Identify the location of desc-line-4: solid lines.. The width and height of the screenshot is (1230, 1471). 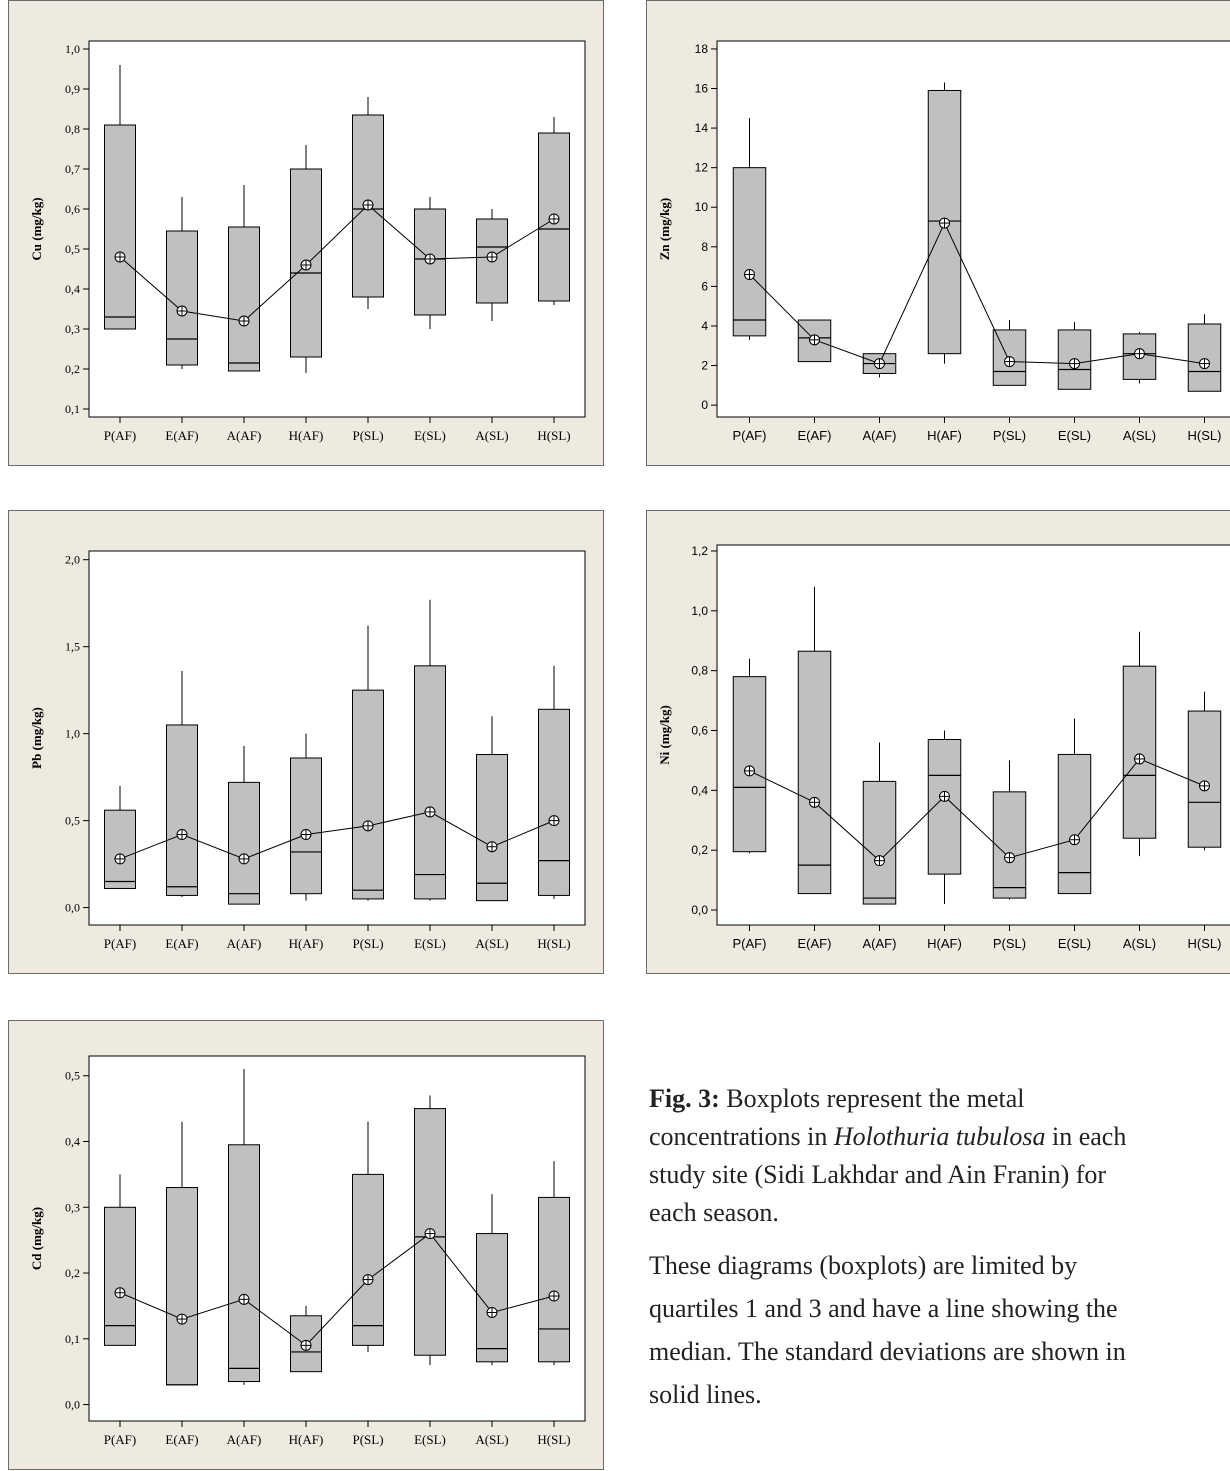
(705, 1394).